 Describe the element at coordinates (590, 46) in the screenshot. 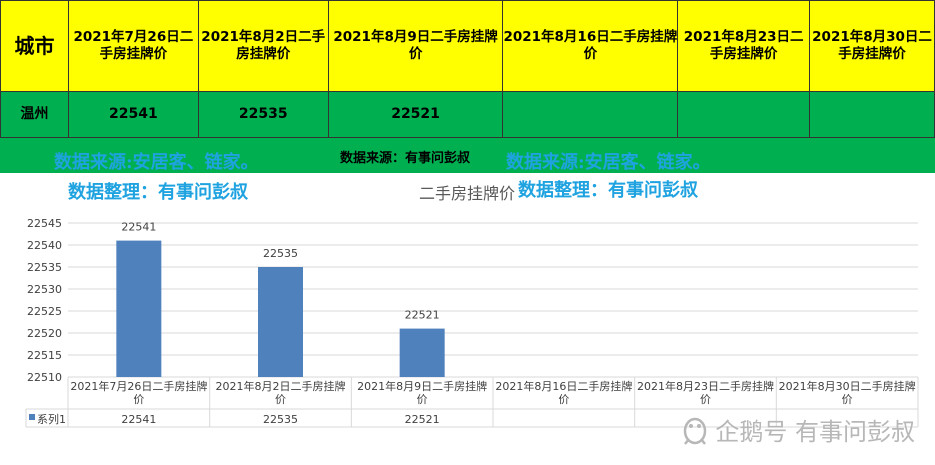

I see `date-header: 2021年8月16日二手房挂牌价` at that location.